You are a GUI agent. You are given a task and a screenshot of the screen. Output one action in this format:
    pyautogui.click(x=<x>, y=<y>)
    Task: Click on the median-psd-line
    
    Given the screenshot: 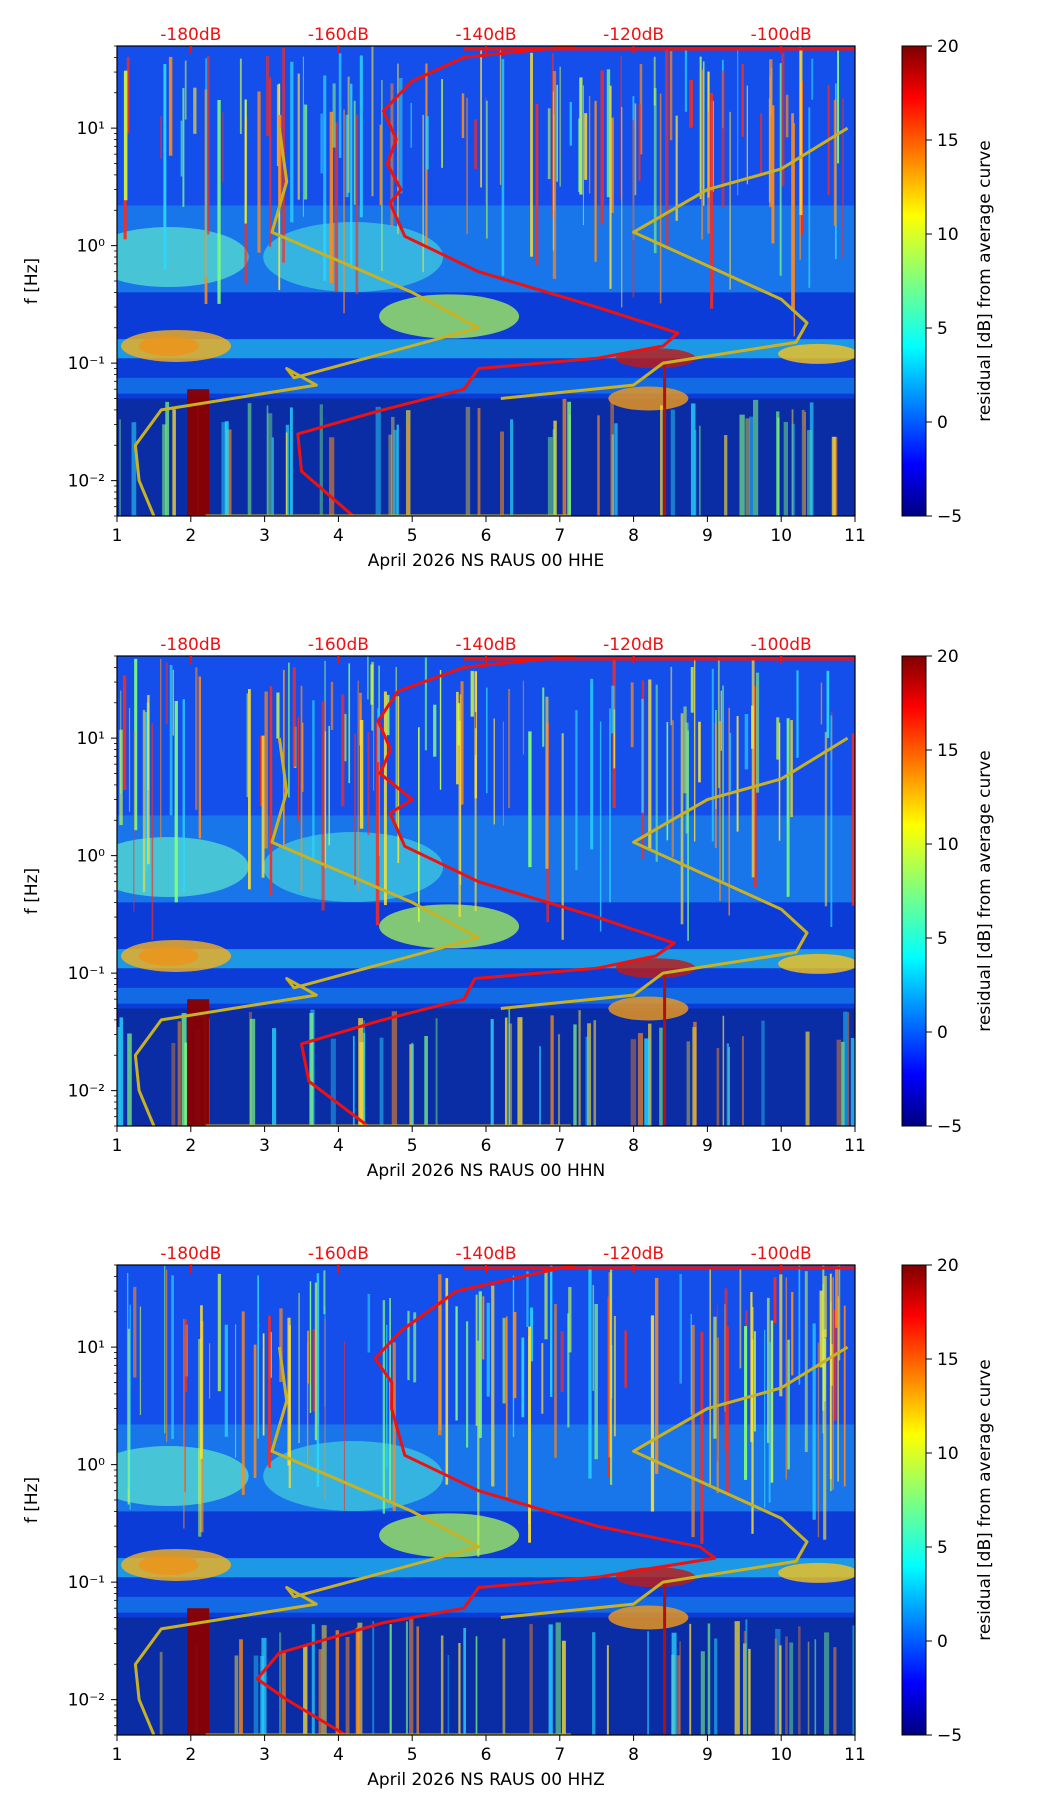 What is the action you would take?
    pyautogui.click(x=488, y=891)
    